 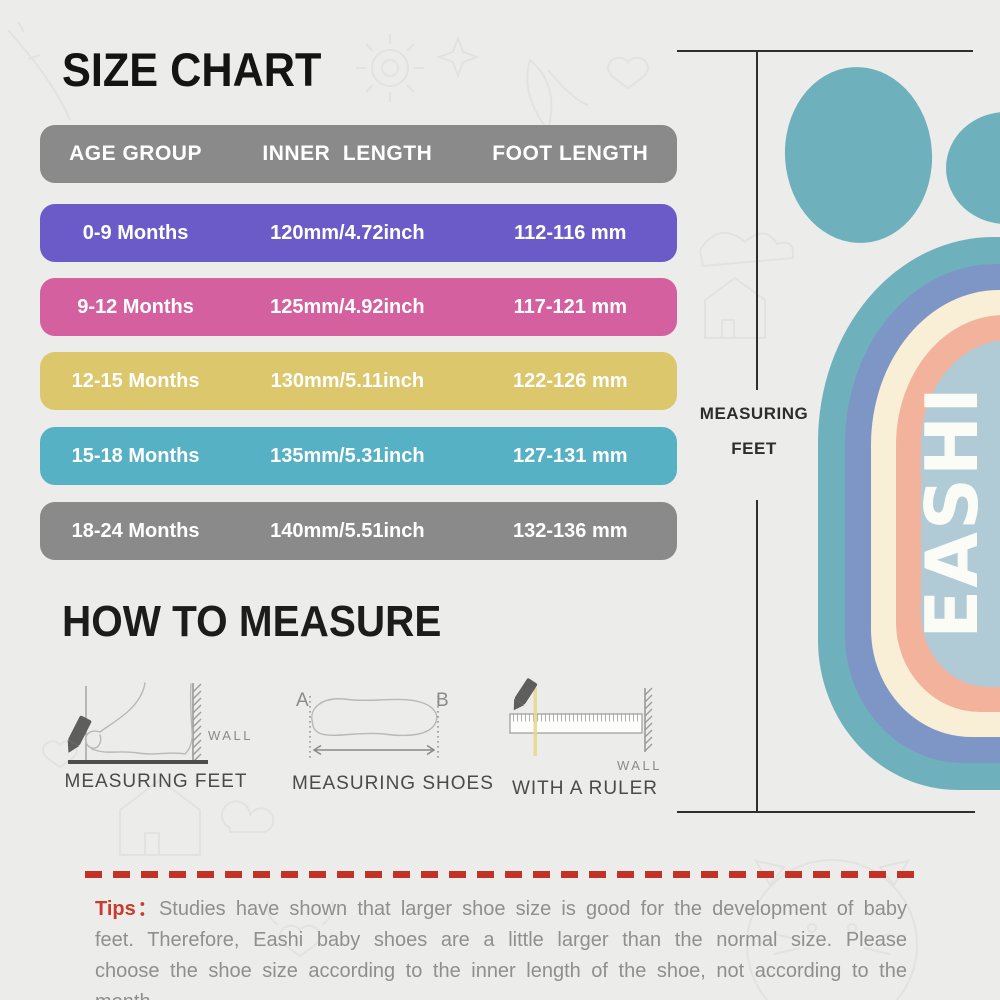 What do you see at coordinates (160, 723) in the screenshot?
I see `measuring-feet-icon: WALL` at bounding box center [160, 723].